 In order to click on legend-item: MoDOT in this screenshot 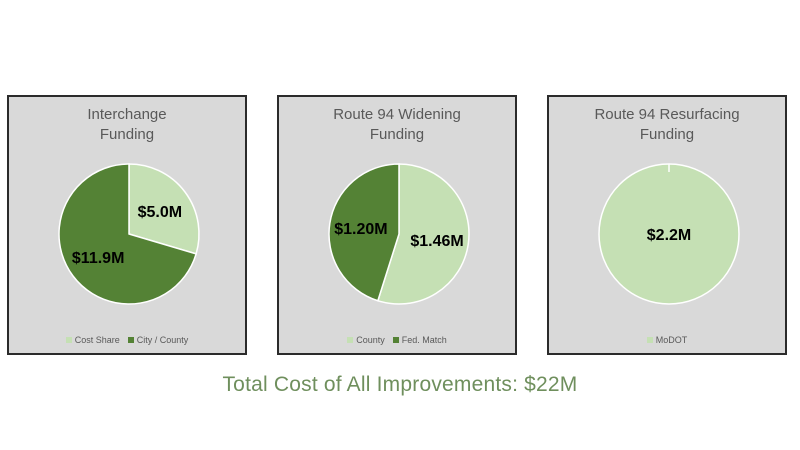, I will do `click(667, 340)`.